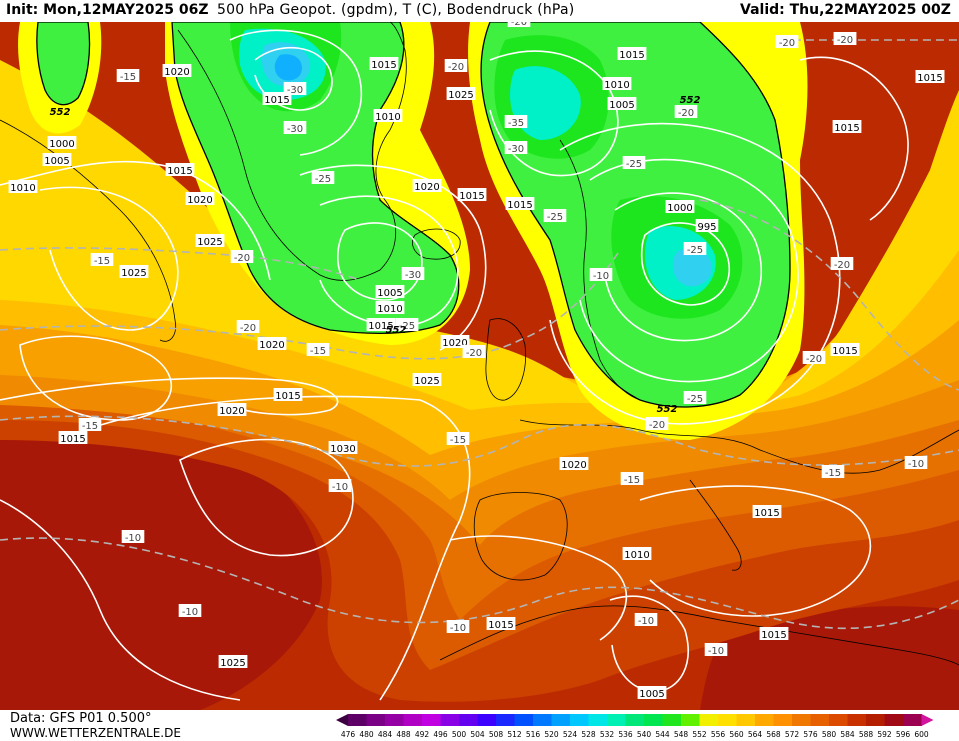  I want to click on isobar-label-text: 995, so click(706, 227).